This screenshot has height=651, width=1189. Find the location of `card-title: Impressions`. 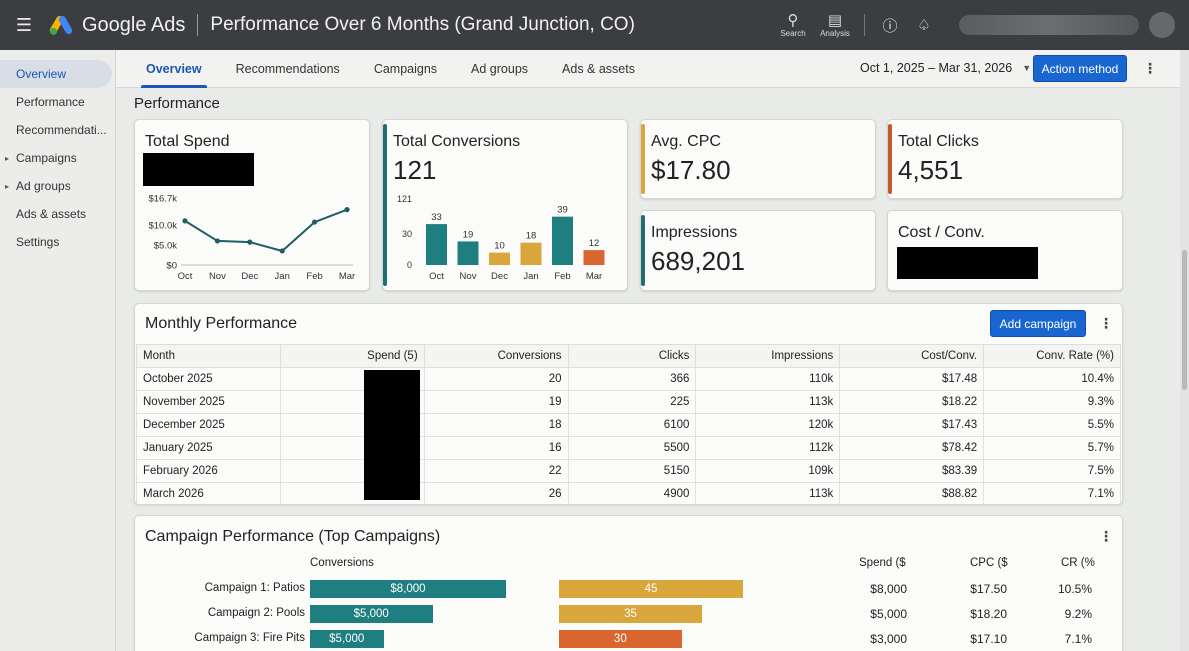

card-title: Impressions is located at coordinates (694, 232).